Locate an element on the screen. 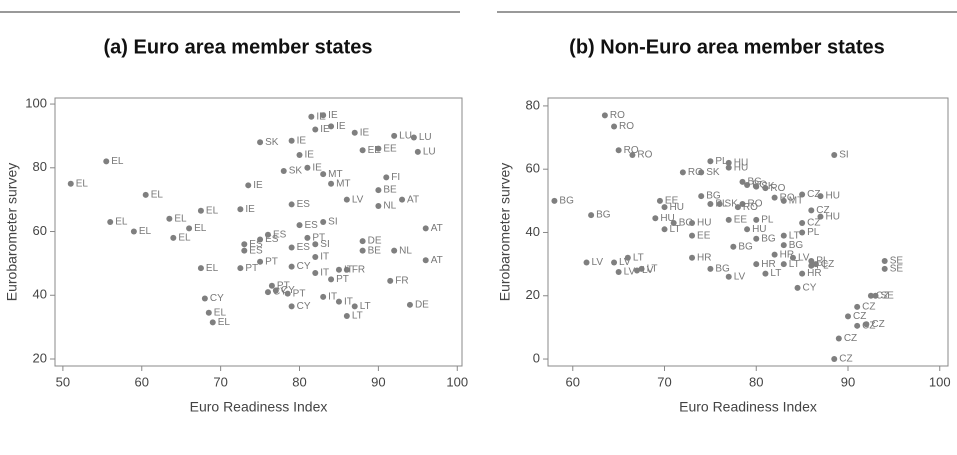  point-label: NL is located at coordinates (405, 250).